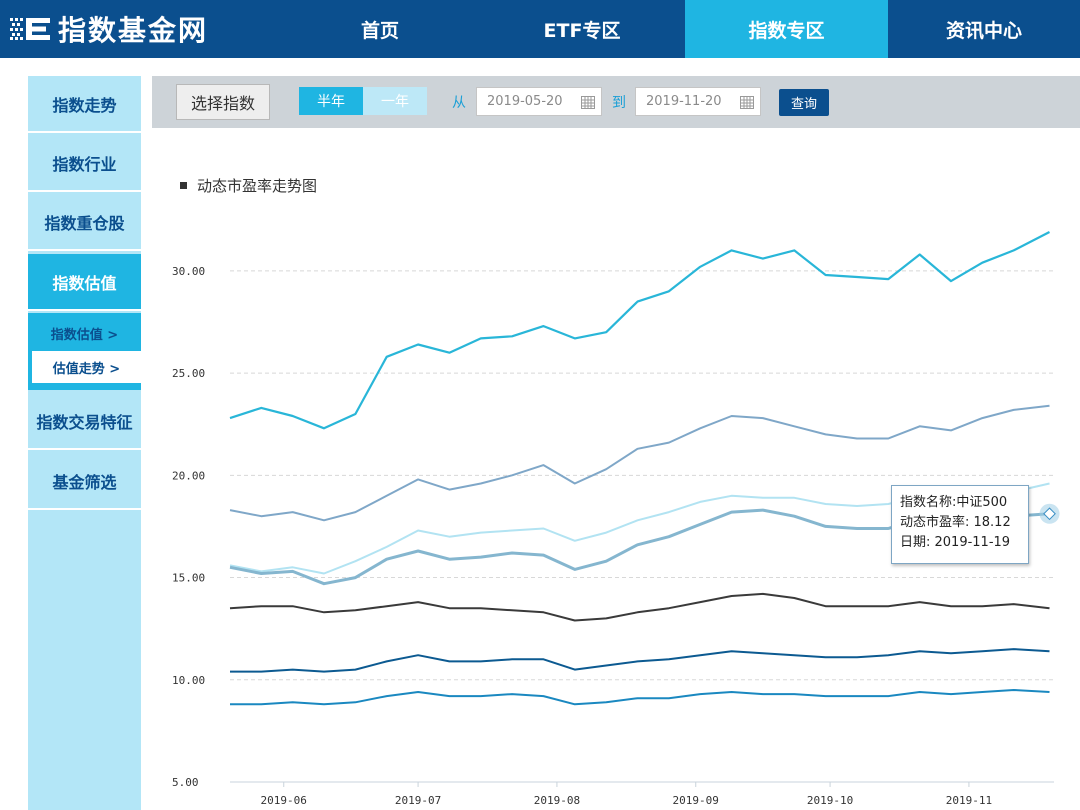  I want to click on y-tick-label: 25.00, so click(188, 373).